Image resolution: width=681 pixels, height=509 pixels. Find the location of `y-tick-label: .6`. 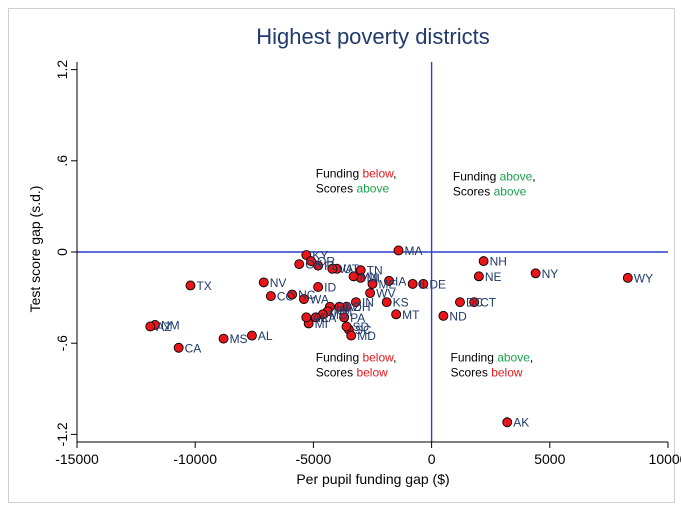

y-tick-label: .6 is located at coordinates (62, 161).